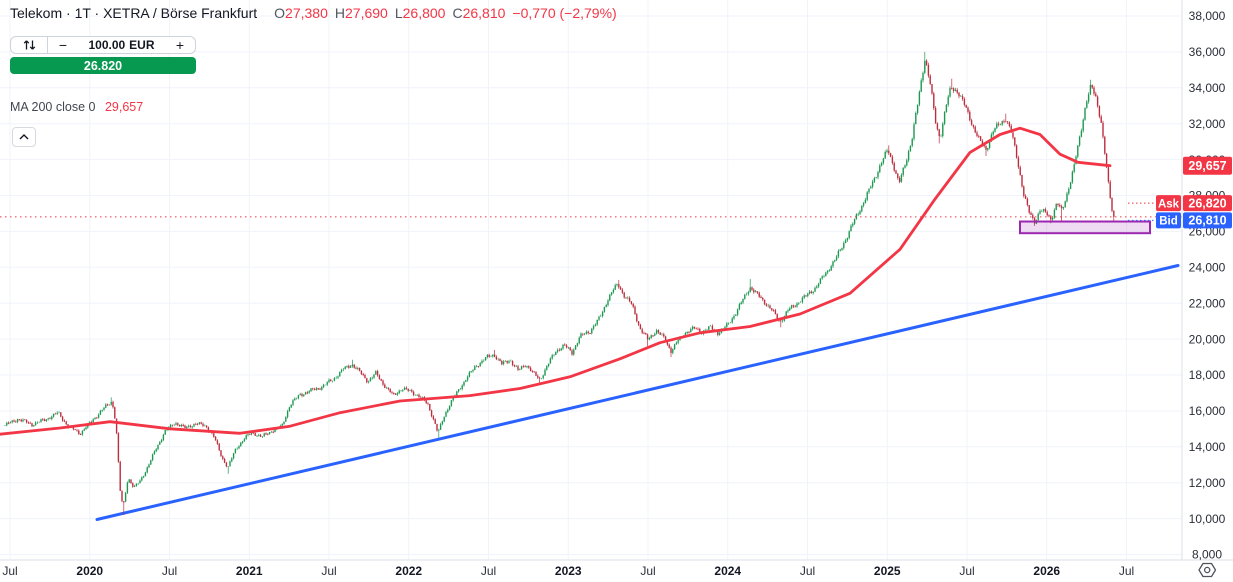 This screenshot has height=582, width=1233. I want to click on high-label: H, so click(339, 13).